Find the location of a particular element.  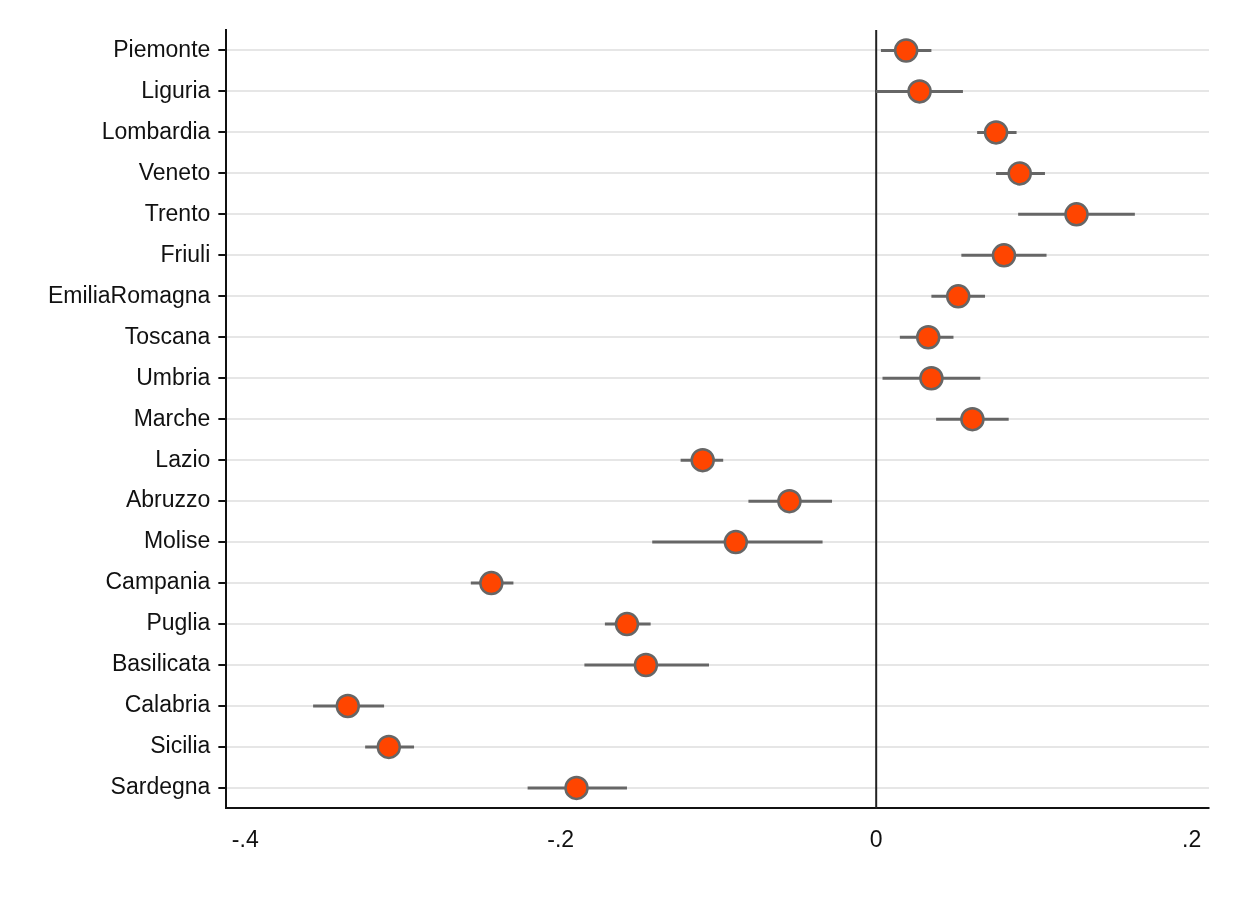

y-tick-label: Friuli is located at coordinates (185, 253).